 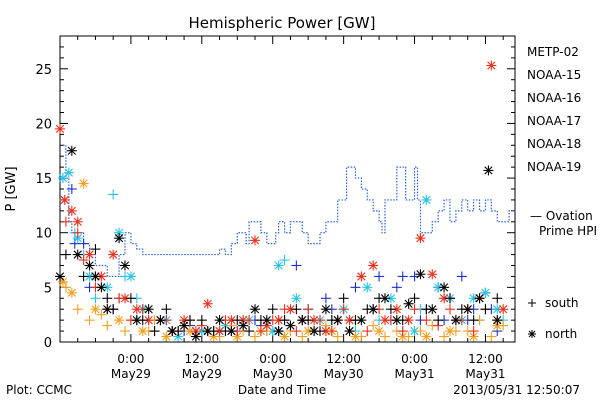 What do you see at coordinates (562, 303) in the screenshot?
I see `marker-legend-south: south` at bounding box center [562, 303].